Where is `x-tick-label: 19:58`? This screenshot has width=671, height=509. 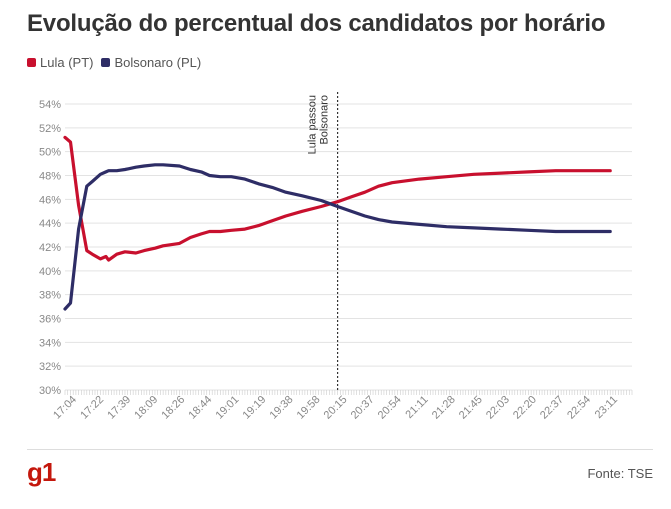
x-tick-label: 19:58 is located at coordinates (309, 408).